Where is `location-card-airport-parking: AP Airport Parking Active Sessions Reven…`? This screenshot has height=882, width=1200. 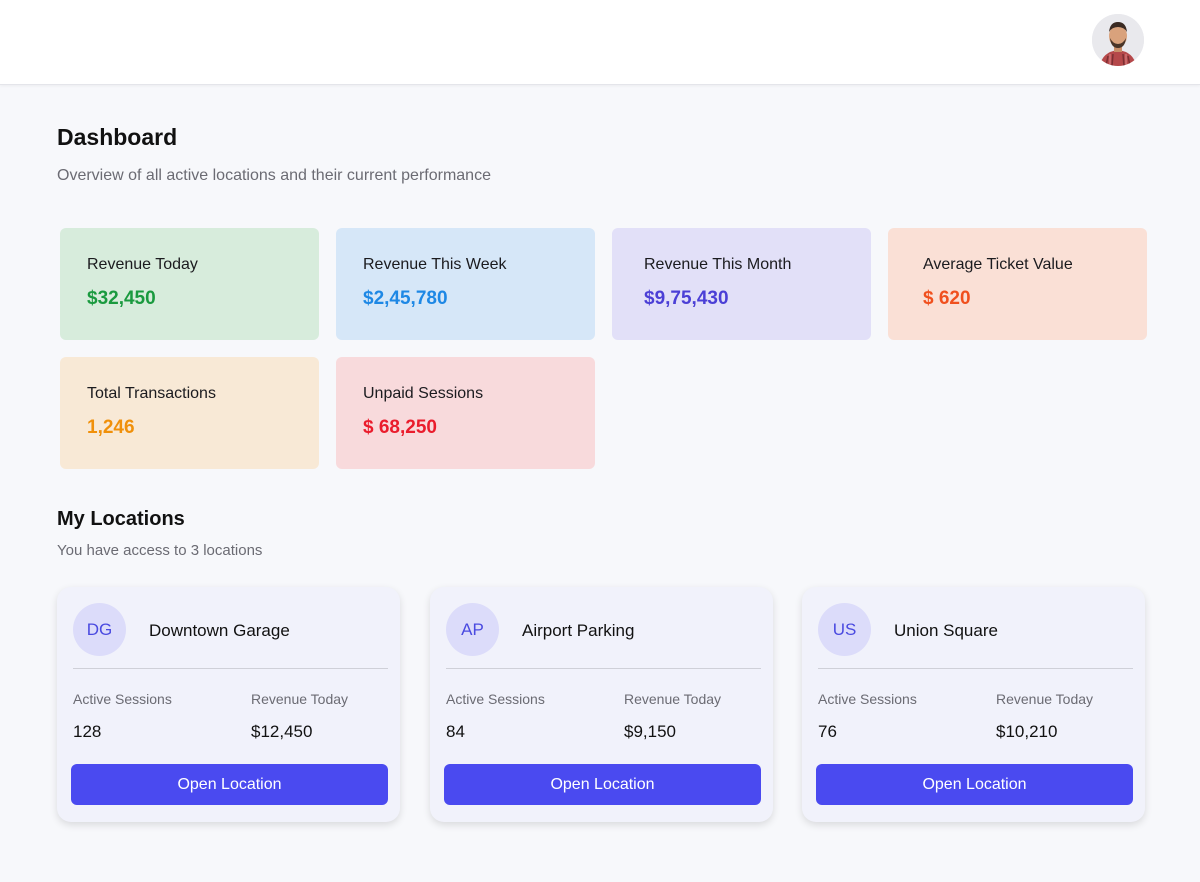 location-card-airport-parking: AP Airport Parking Active Sessions Reven… is located at coordinates (601, 704).